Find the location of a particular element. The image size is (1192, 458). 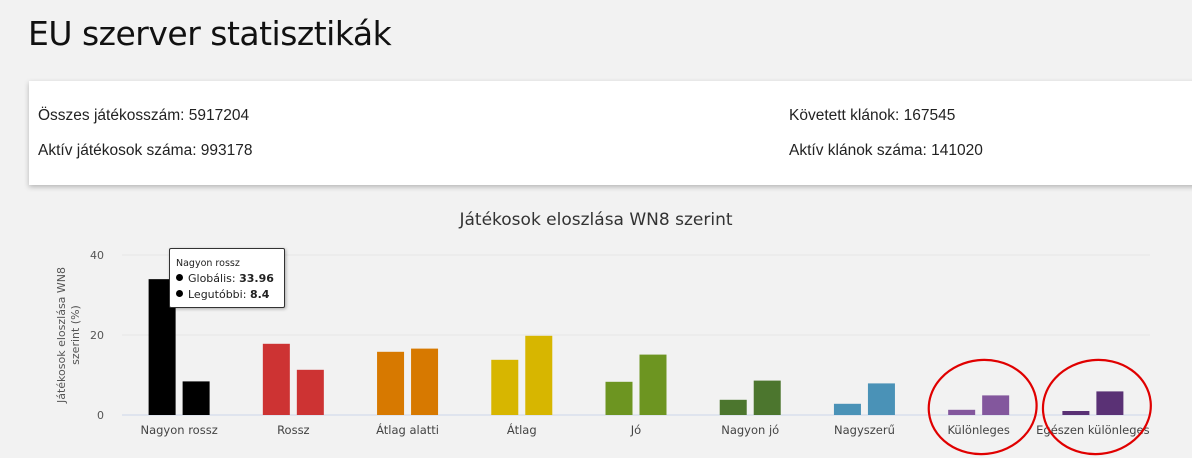

chart-title: Játékosok eloszlása WN8 szerint is located at coordinates (595, 220).